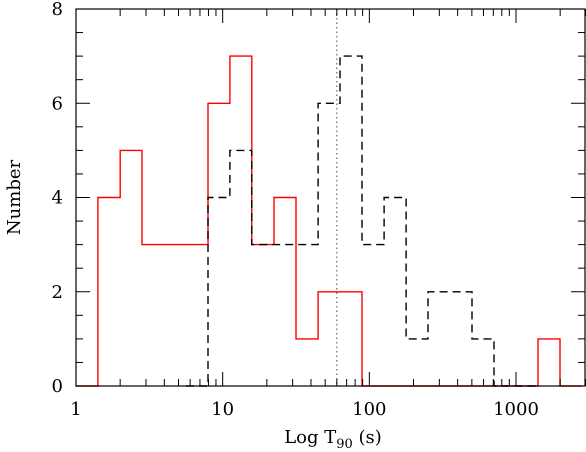 Image resolution: width=586 pixels, height=452 pixels. Describe the element at coordinates (516, 409) in the screenshot. I see `x-tick-label: 1000` at that location.